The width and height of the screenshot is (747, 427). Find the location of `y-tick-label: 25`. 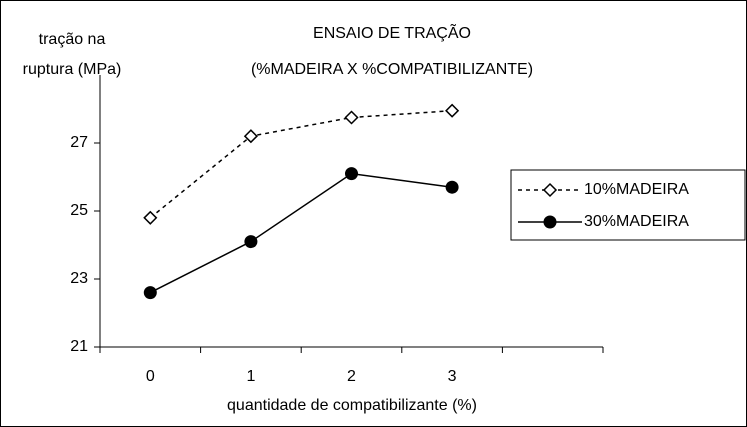

y-tick-label: 25 is located at coordinates (79, 210).